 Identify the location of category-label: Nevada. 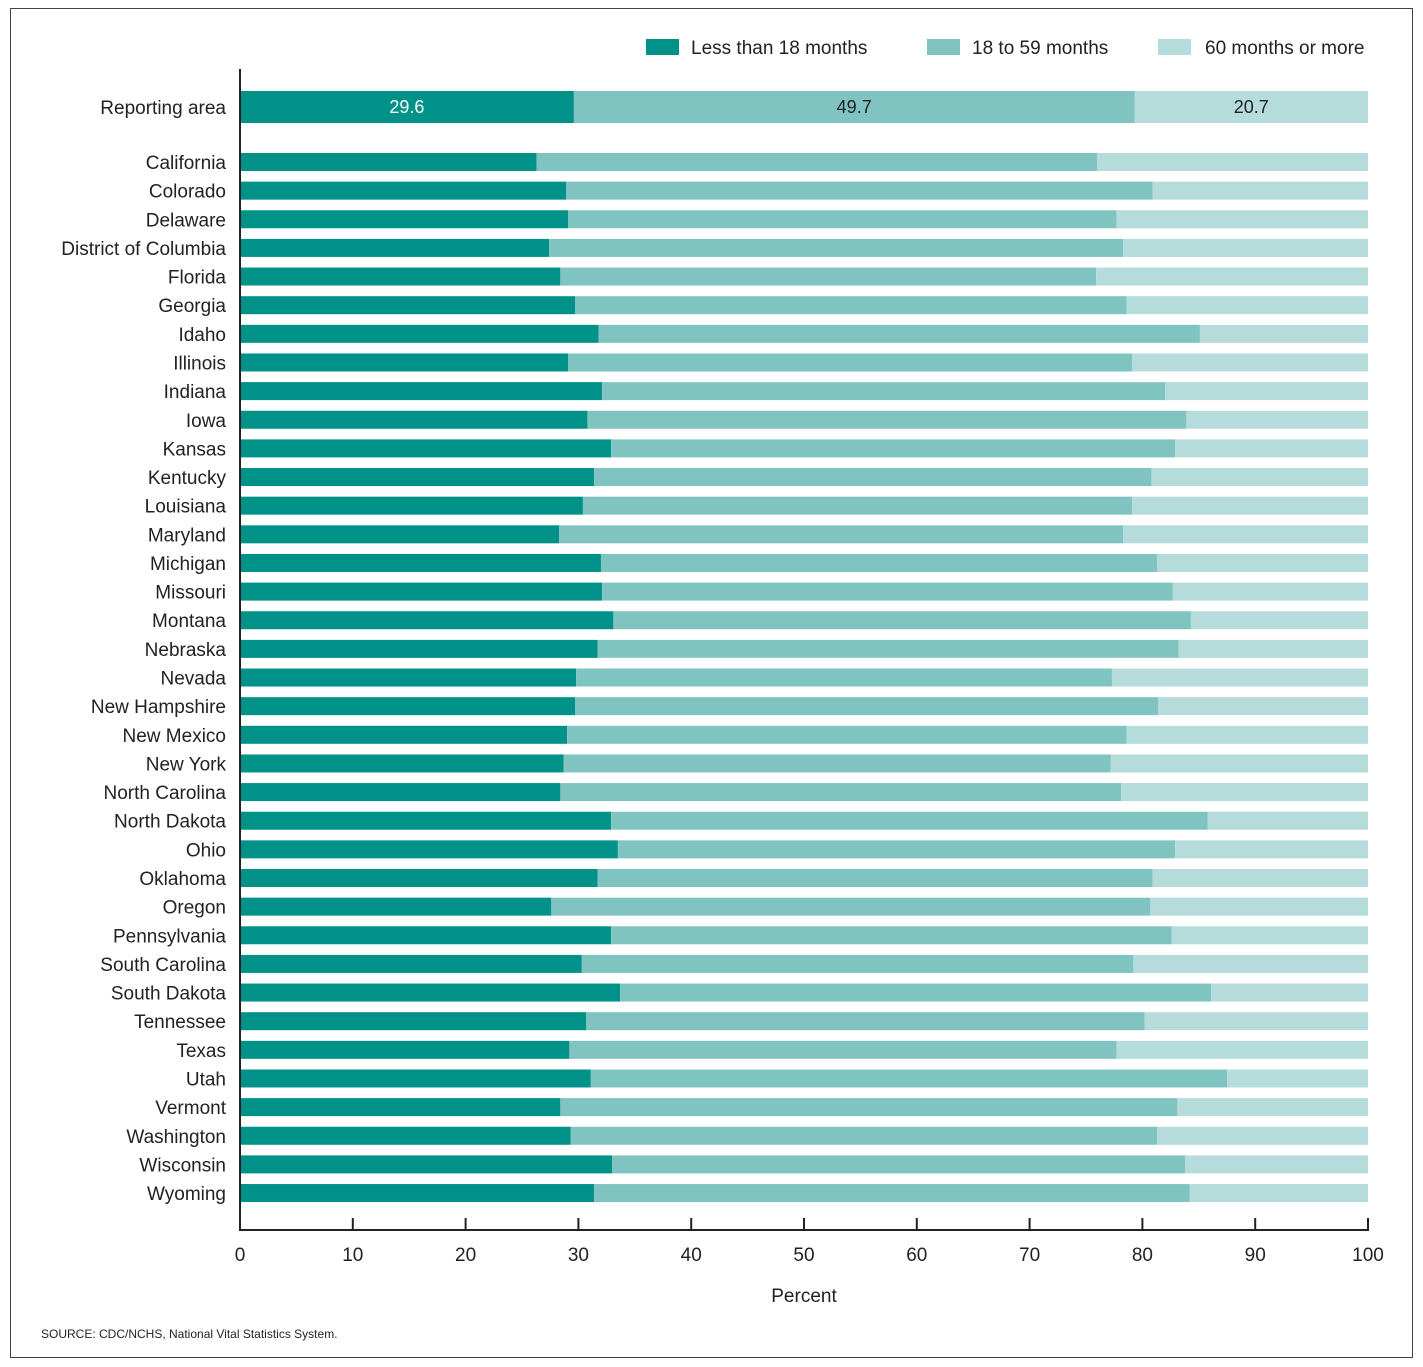
(194, 679).